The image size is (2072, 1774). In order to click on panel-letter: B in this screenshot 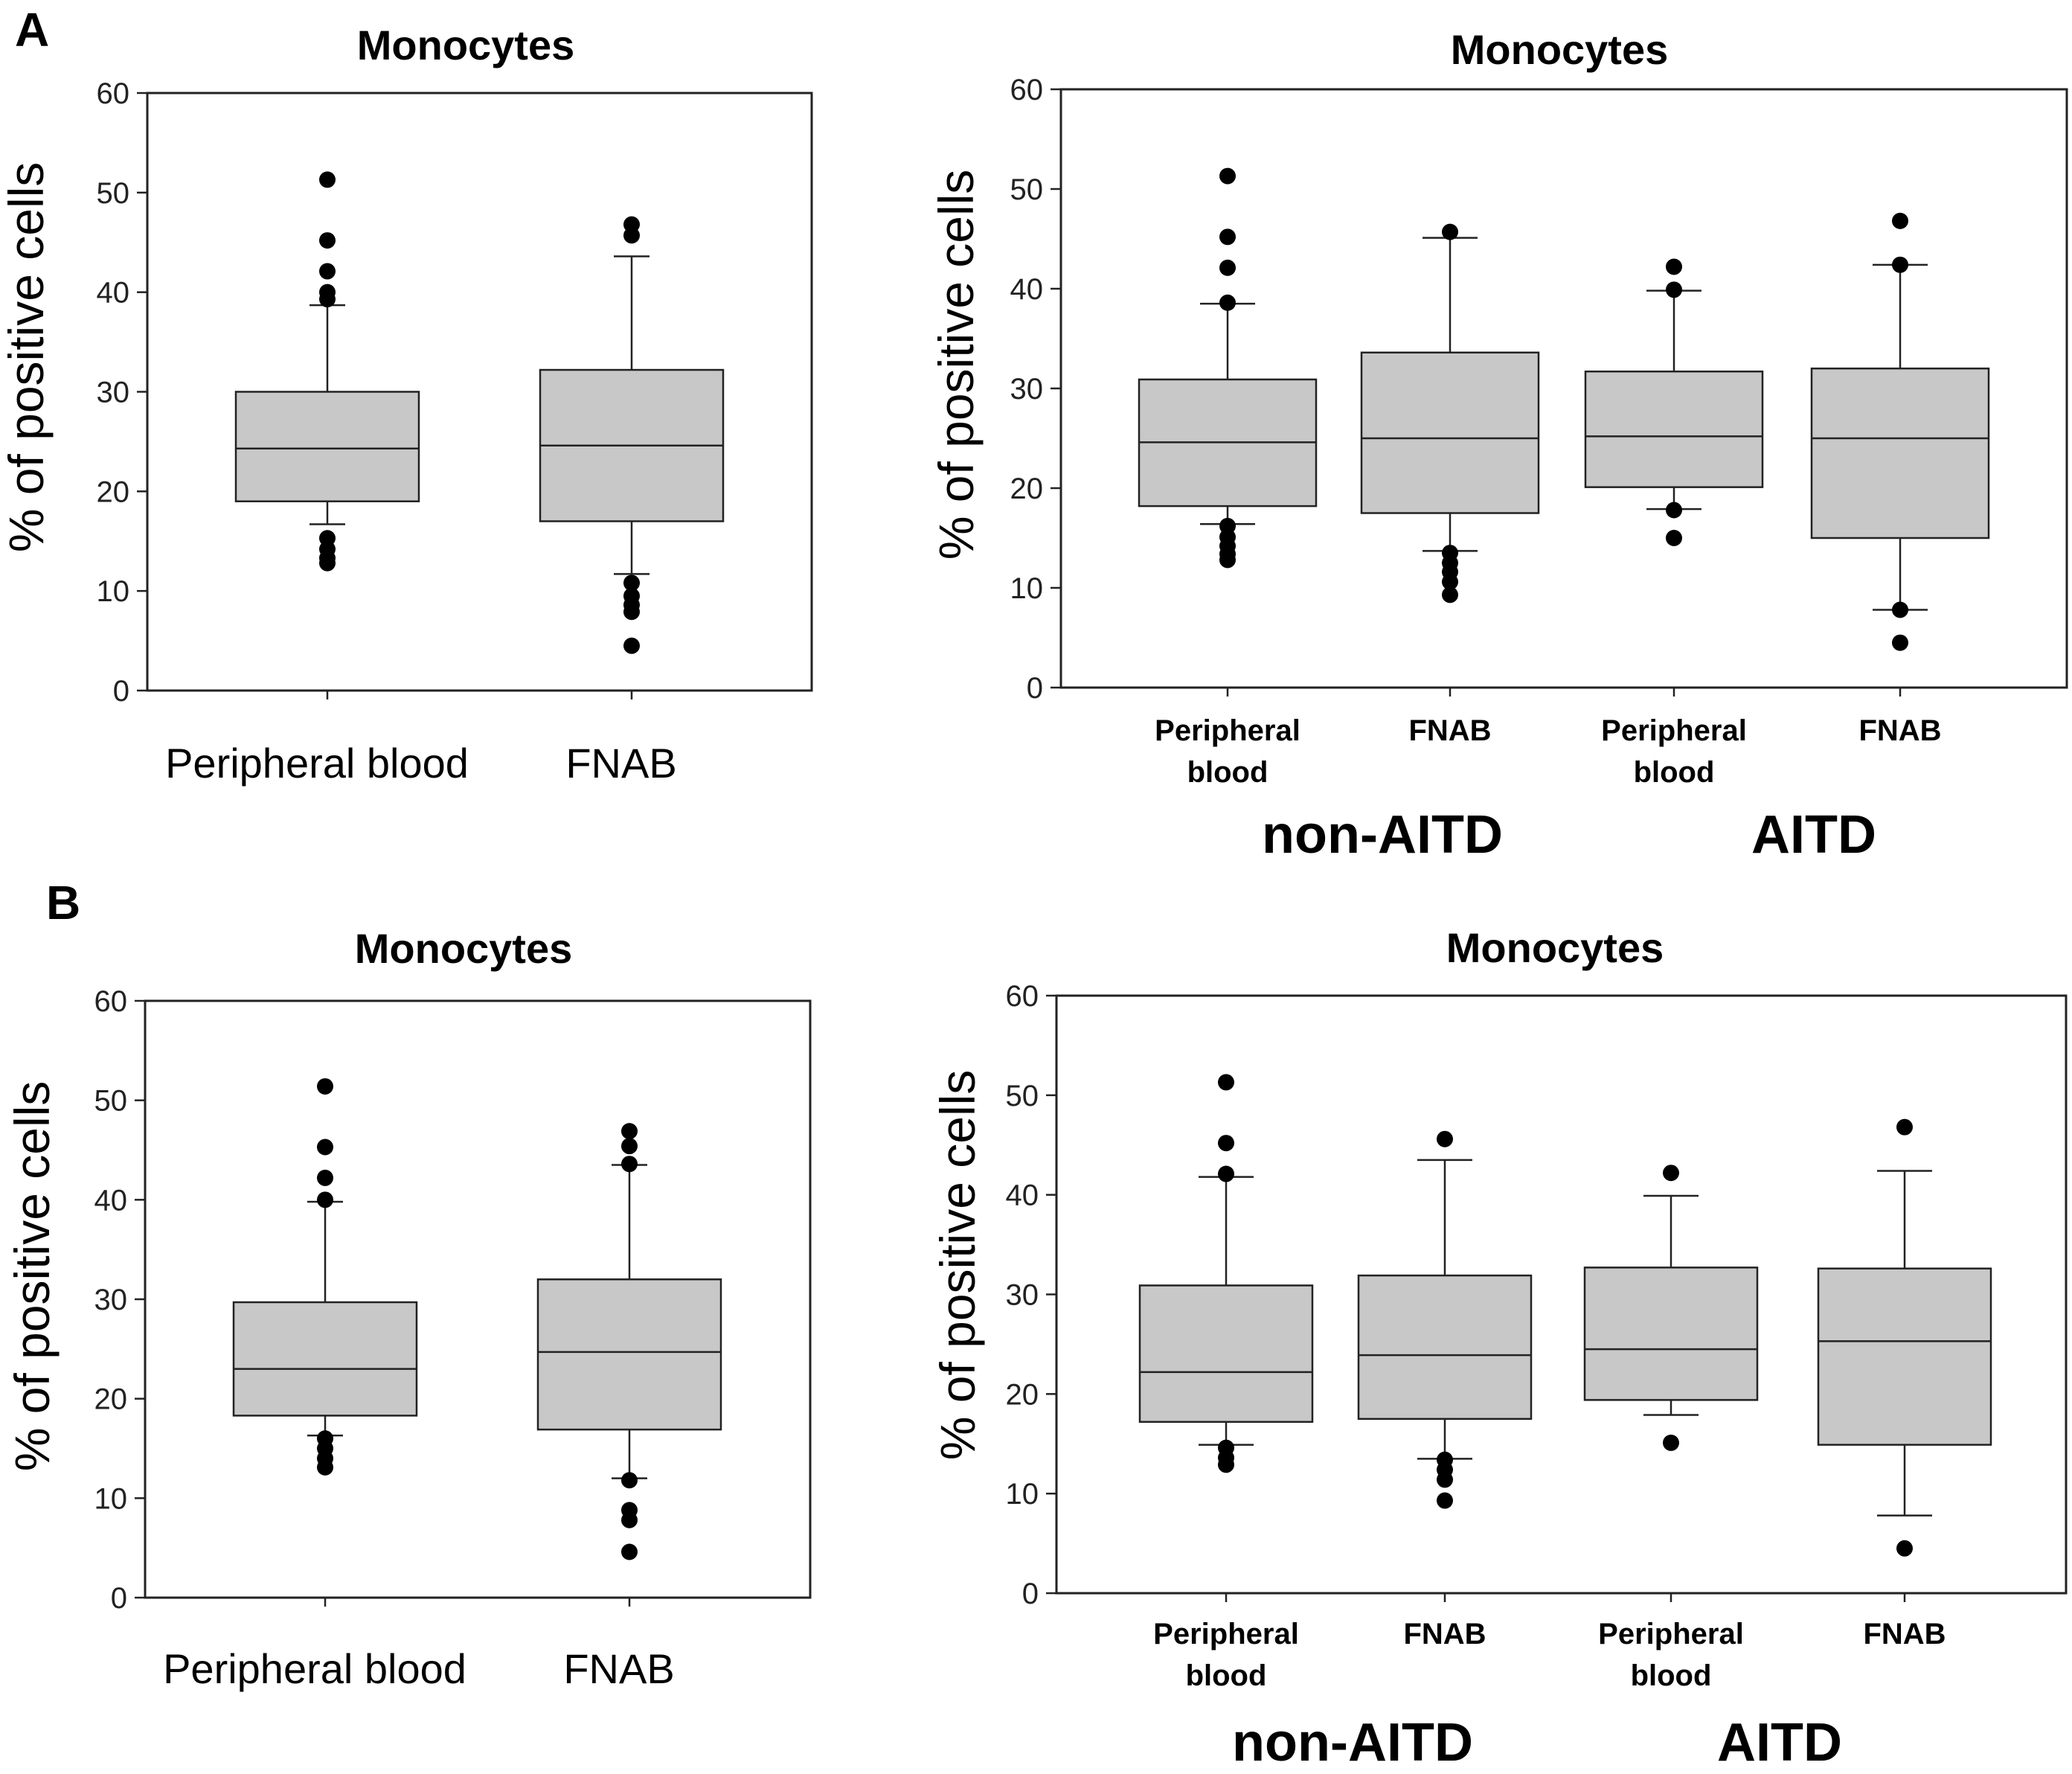, I will do `click(63, 902)`.